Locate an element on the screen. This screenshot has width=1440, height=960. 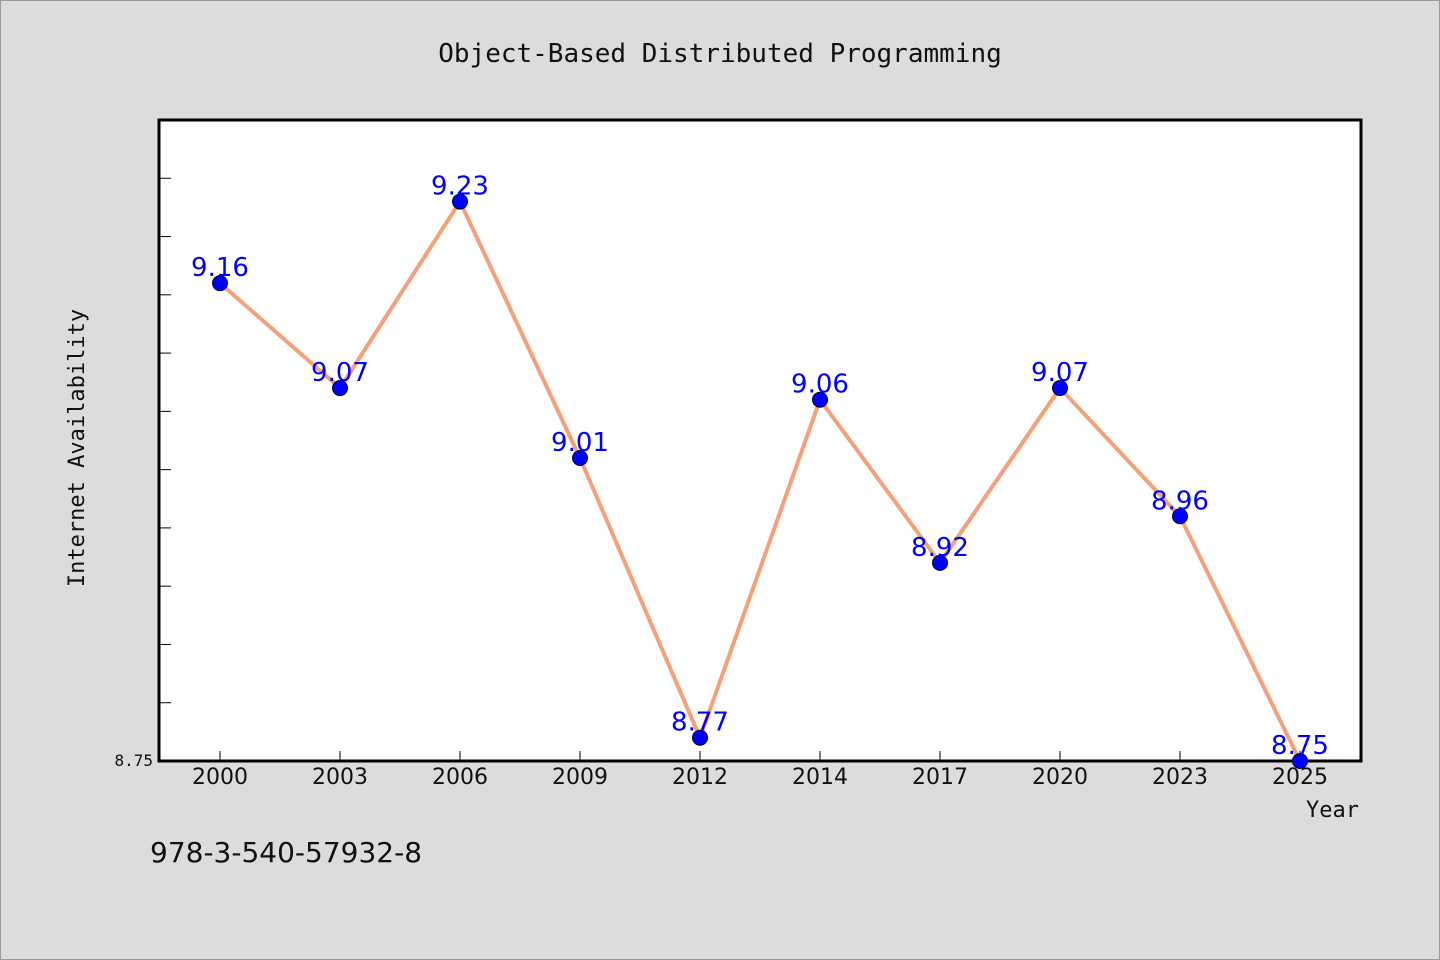
y-tick-label: 8.75 is located at coordinates (133, 760).